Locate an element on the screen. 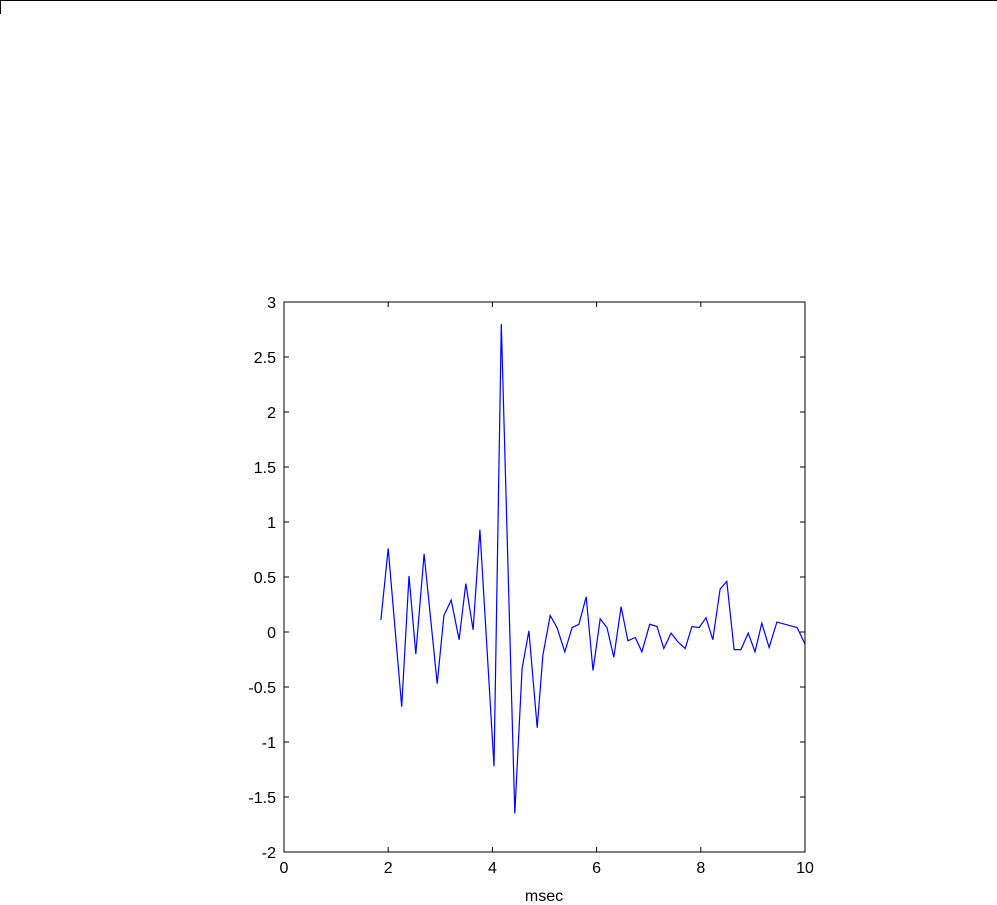  y-tick-label: 3 is located at coordinates (271, 303).